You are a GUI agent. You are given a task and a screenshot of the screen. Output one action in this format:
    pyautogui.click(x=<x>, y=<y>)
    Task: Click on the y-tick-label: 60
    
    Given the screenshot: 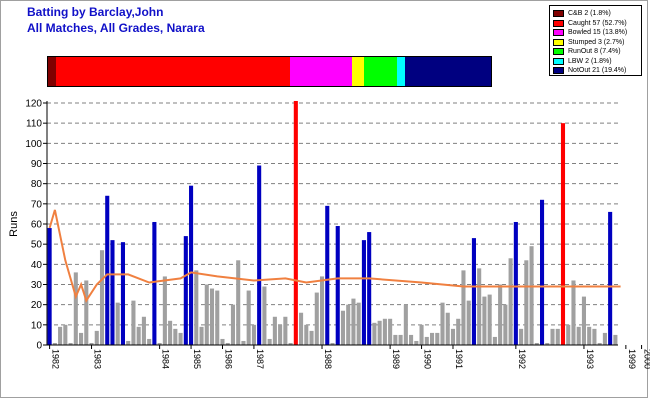 What is the action you would take?
    pyautogui.click(x=37, y=225)
    